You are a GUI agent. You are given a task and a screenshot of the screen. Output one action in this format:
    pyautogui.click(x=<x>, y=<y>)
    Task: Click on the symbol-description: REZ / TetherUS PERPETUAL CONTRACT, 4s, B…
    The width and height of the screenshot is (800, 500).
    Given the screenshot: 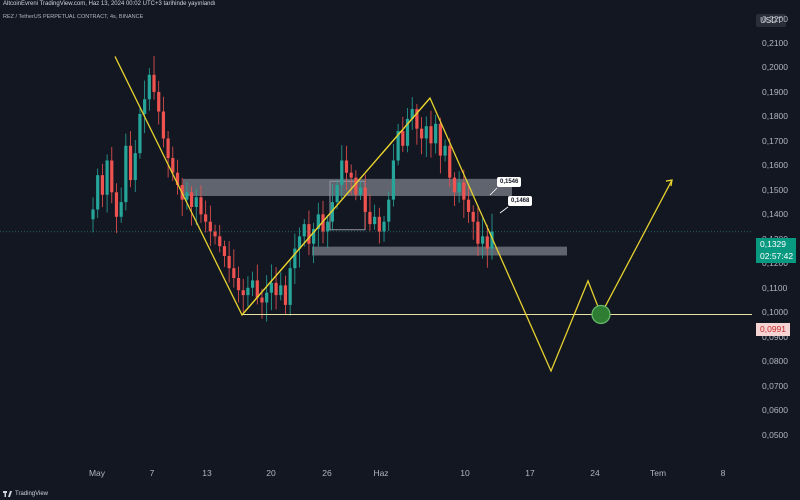 What is the action you would take?
    pyautogui.click(x=73, y=17)
    